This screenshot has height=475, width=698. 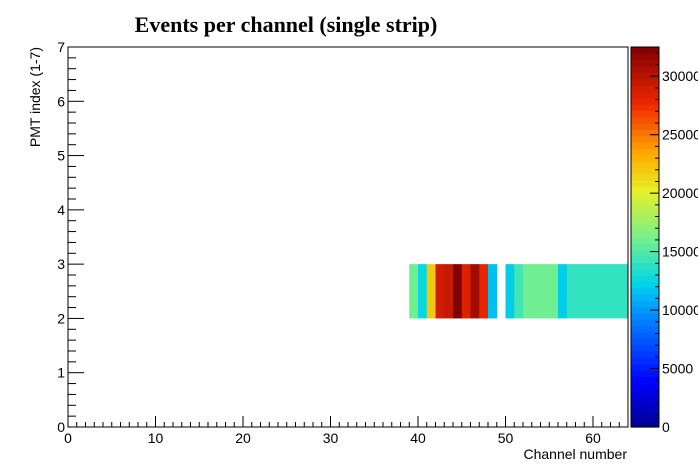 I want to click on x-tick-label: 40, so click(x=418, y=438).